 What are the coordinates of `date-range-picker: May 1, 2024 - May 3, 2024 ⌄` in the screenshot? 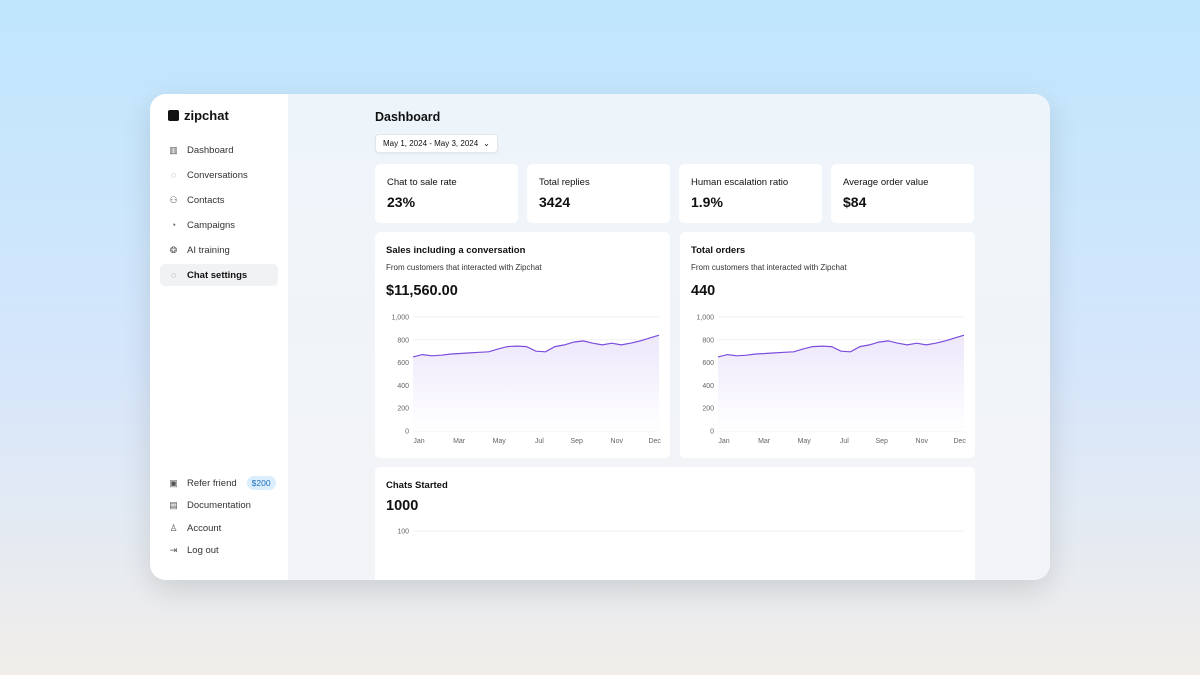 It's located at (436, 143).